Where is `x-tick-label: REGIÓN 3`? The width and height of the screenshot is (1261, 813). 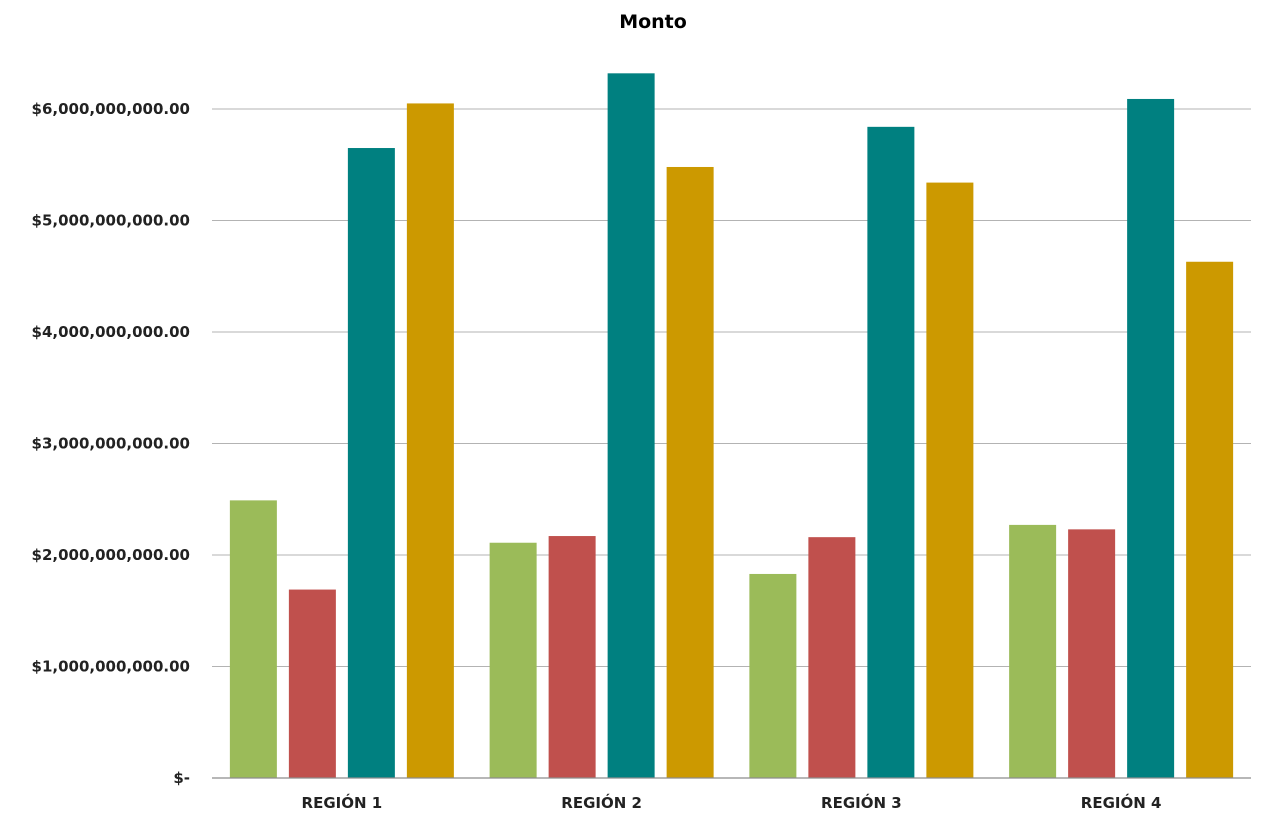
x-tick-label: REGIÓN 3 is located at coordinates (861, 802).